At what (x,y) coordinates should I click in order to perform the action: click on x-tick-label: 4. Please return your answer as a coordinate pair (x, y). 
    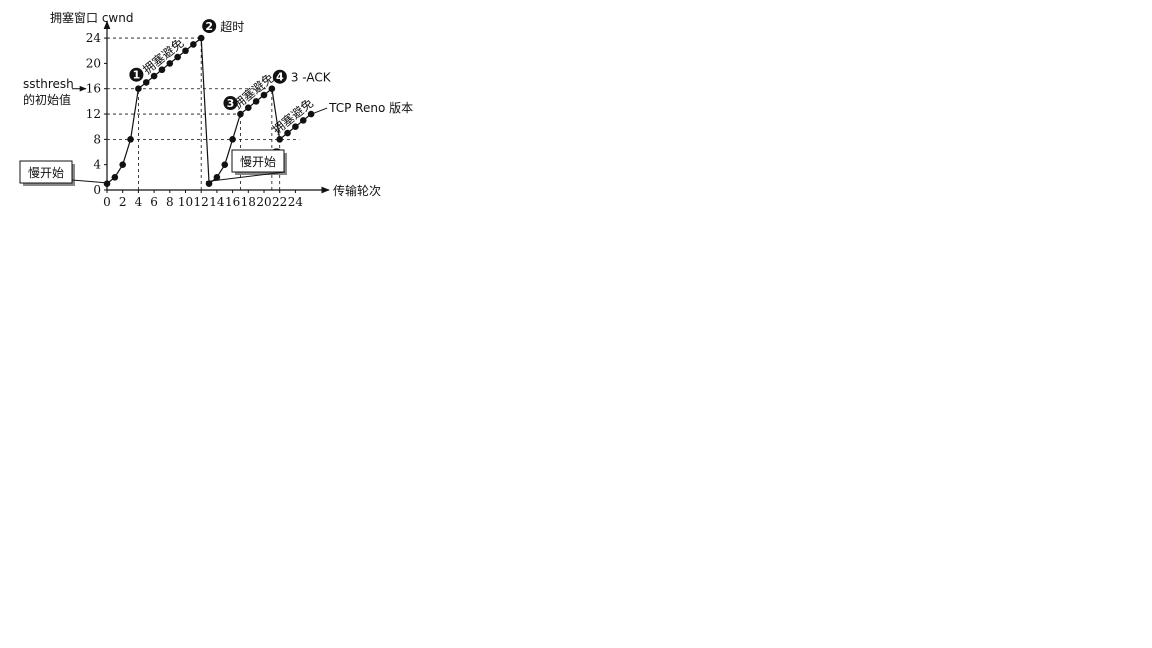
    Looking at the image, I should click on (139, 202).